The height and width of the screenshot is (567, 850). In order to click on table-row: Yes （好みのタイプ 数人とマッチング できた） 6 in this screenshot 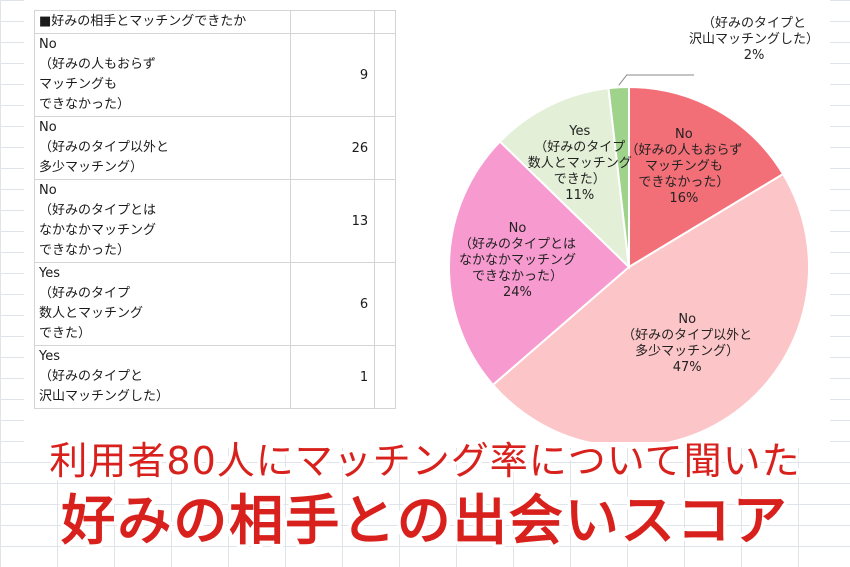, I will do `click(215, 304)`.